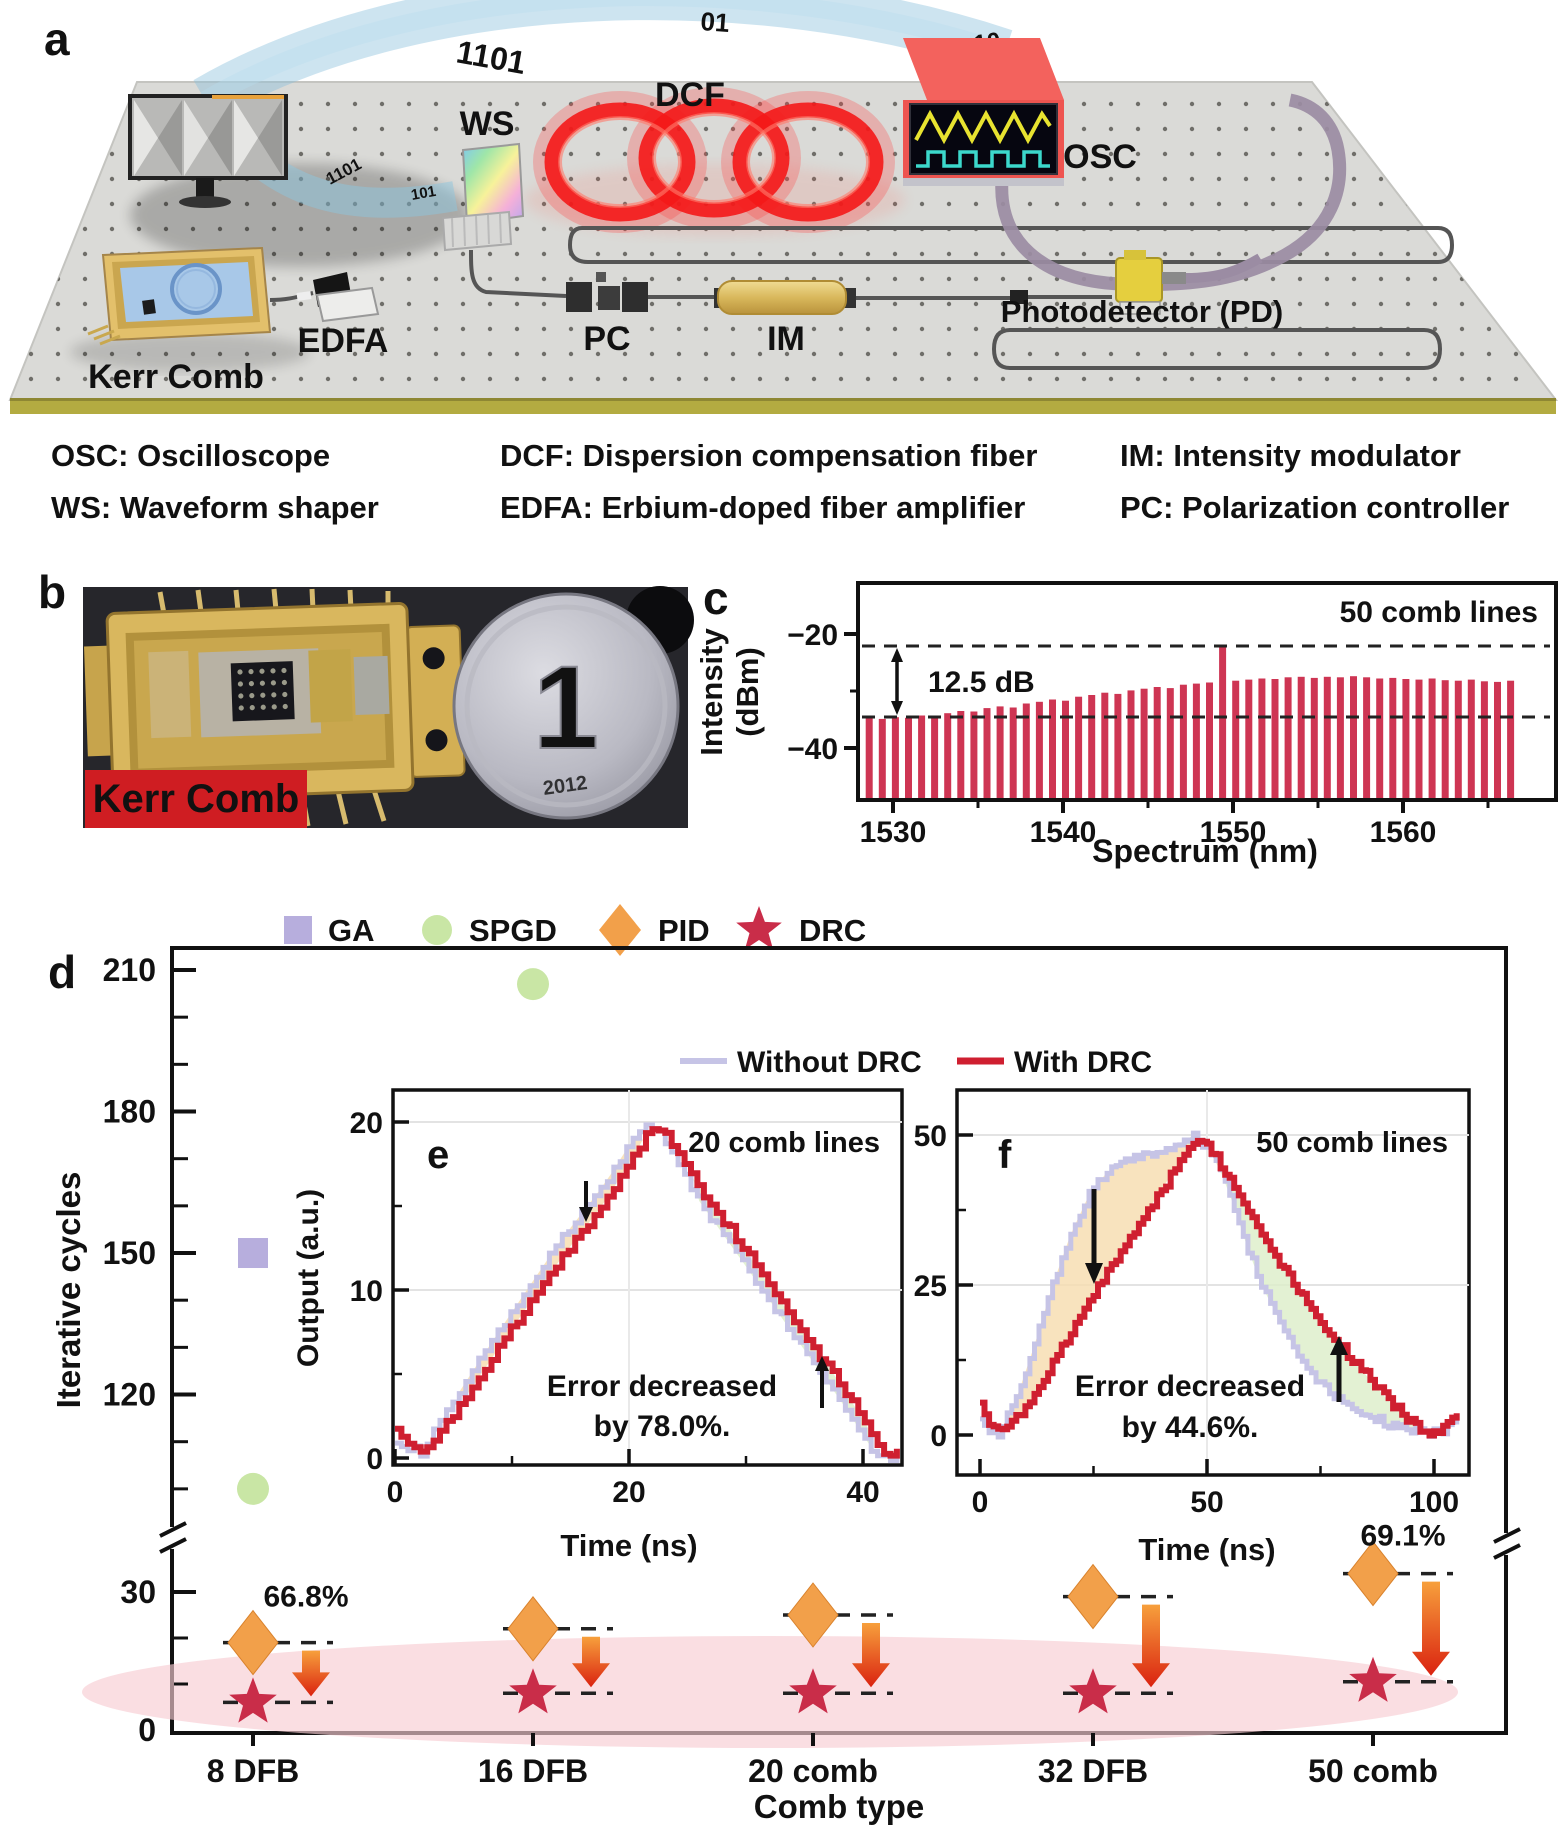  I want to click on pc-label: PC, so click(606, 339).